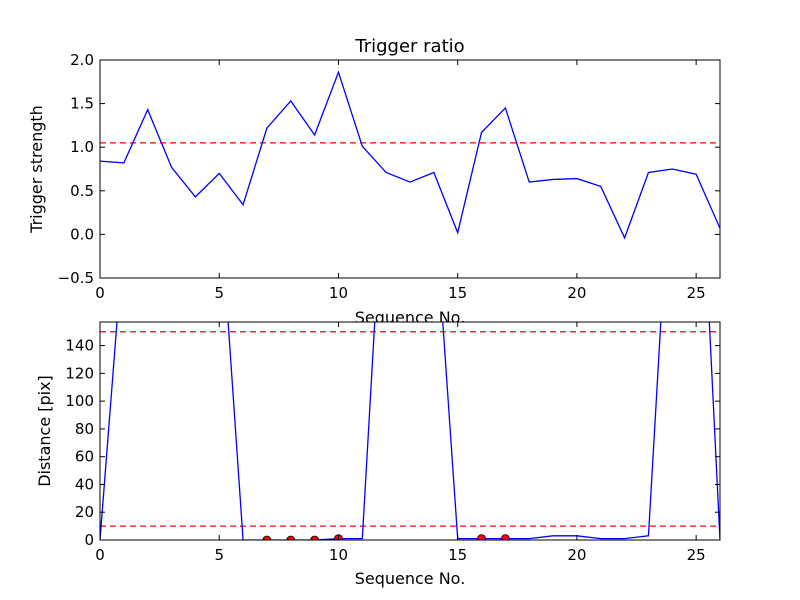  What do you see at coordinates (338, 293) in the screenshot?
I see `trigger-x-tick-label: 10` at bounding box center [338, 293].